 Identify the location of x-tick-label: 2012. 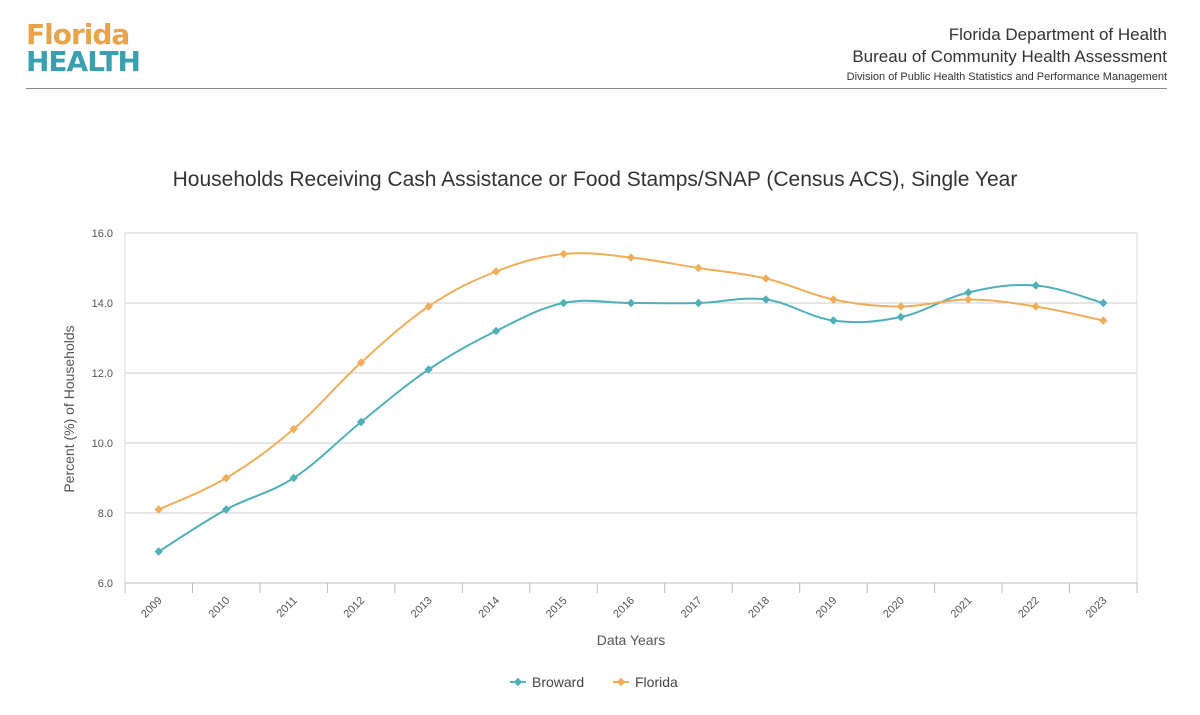
(354, 608).